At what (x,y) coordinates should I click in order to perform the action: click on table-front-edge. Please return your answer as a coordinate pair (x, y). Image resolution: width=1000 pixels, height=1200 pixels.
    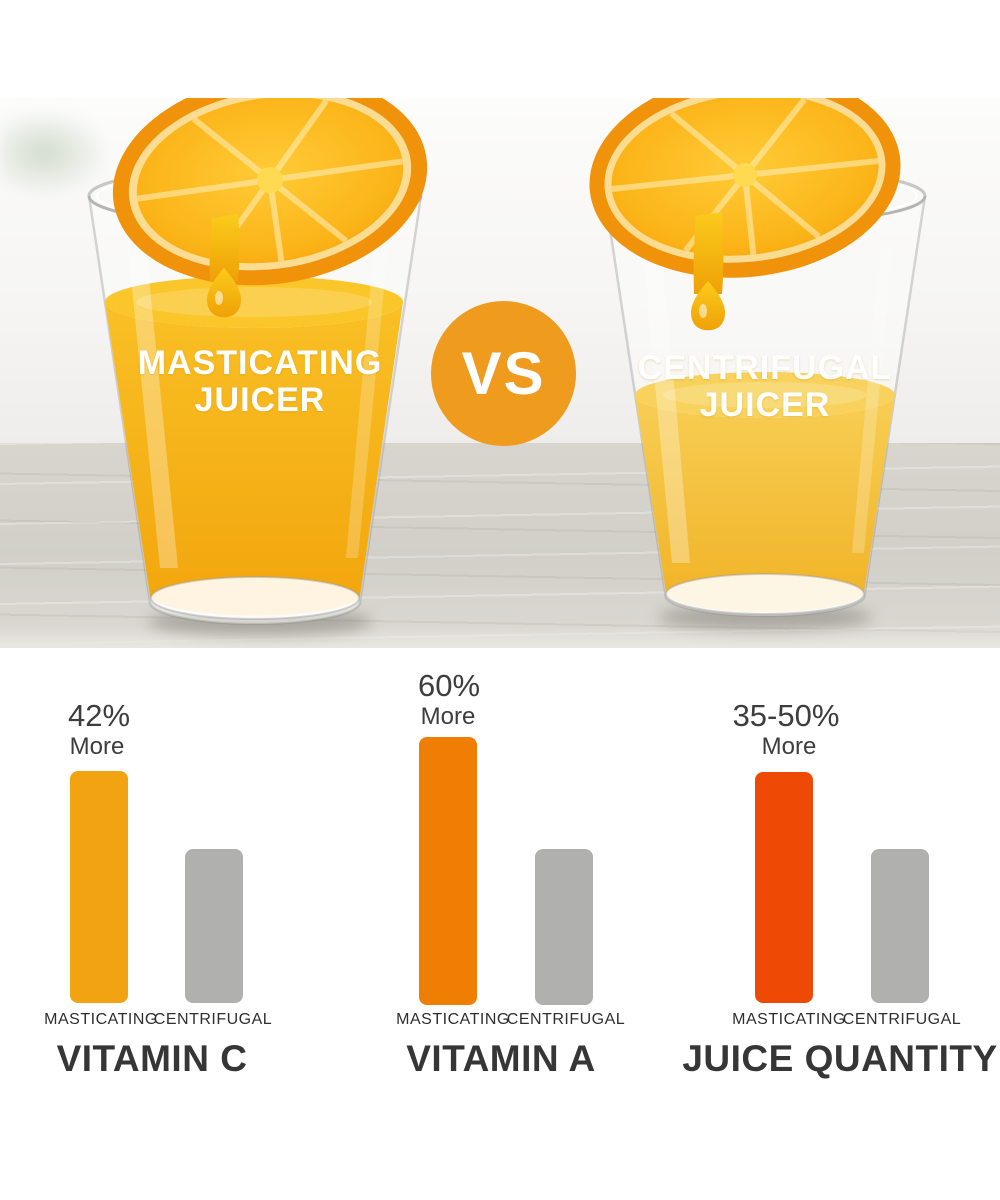
    Looking at the image, I should click on (500, 637).